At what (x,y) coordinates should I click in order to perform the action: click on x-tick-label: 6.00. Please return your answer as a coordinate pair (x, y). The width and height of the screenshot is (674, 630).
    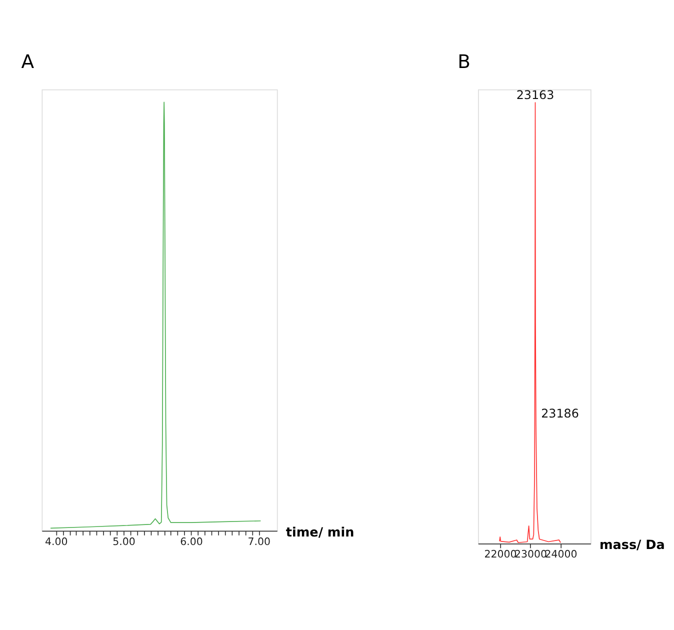
    Looking at the image, I should click on (191, 542).